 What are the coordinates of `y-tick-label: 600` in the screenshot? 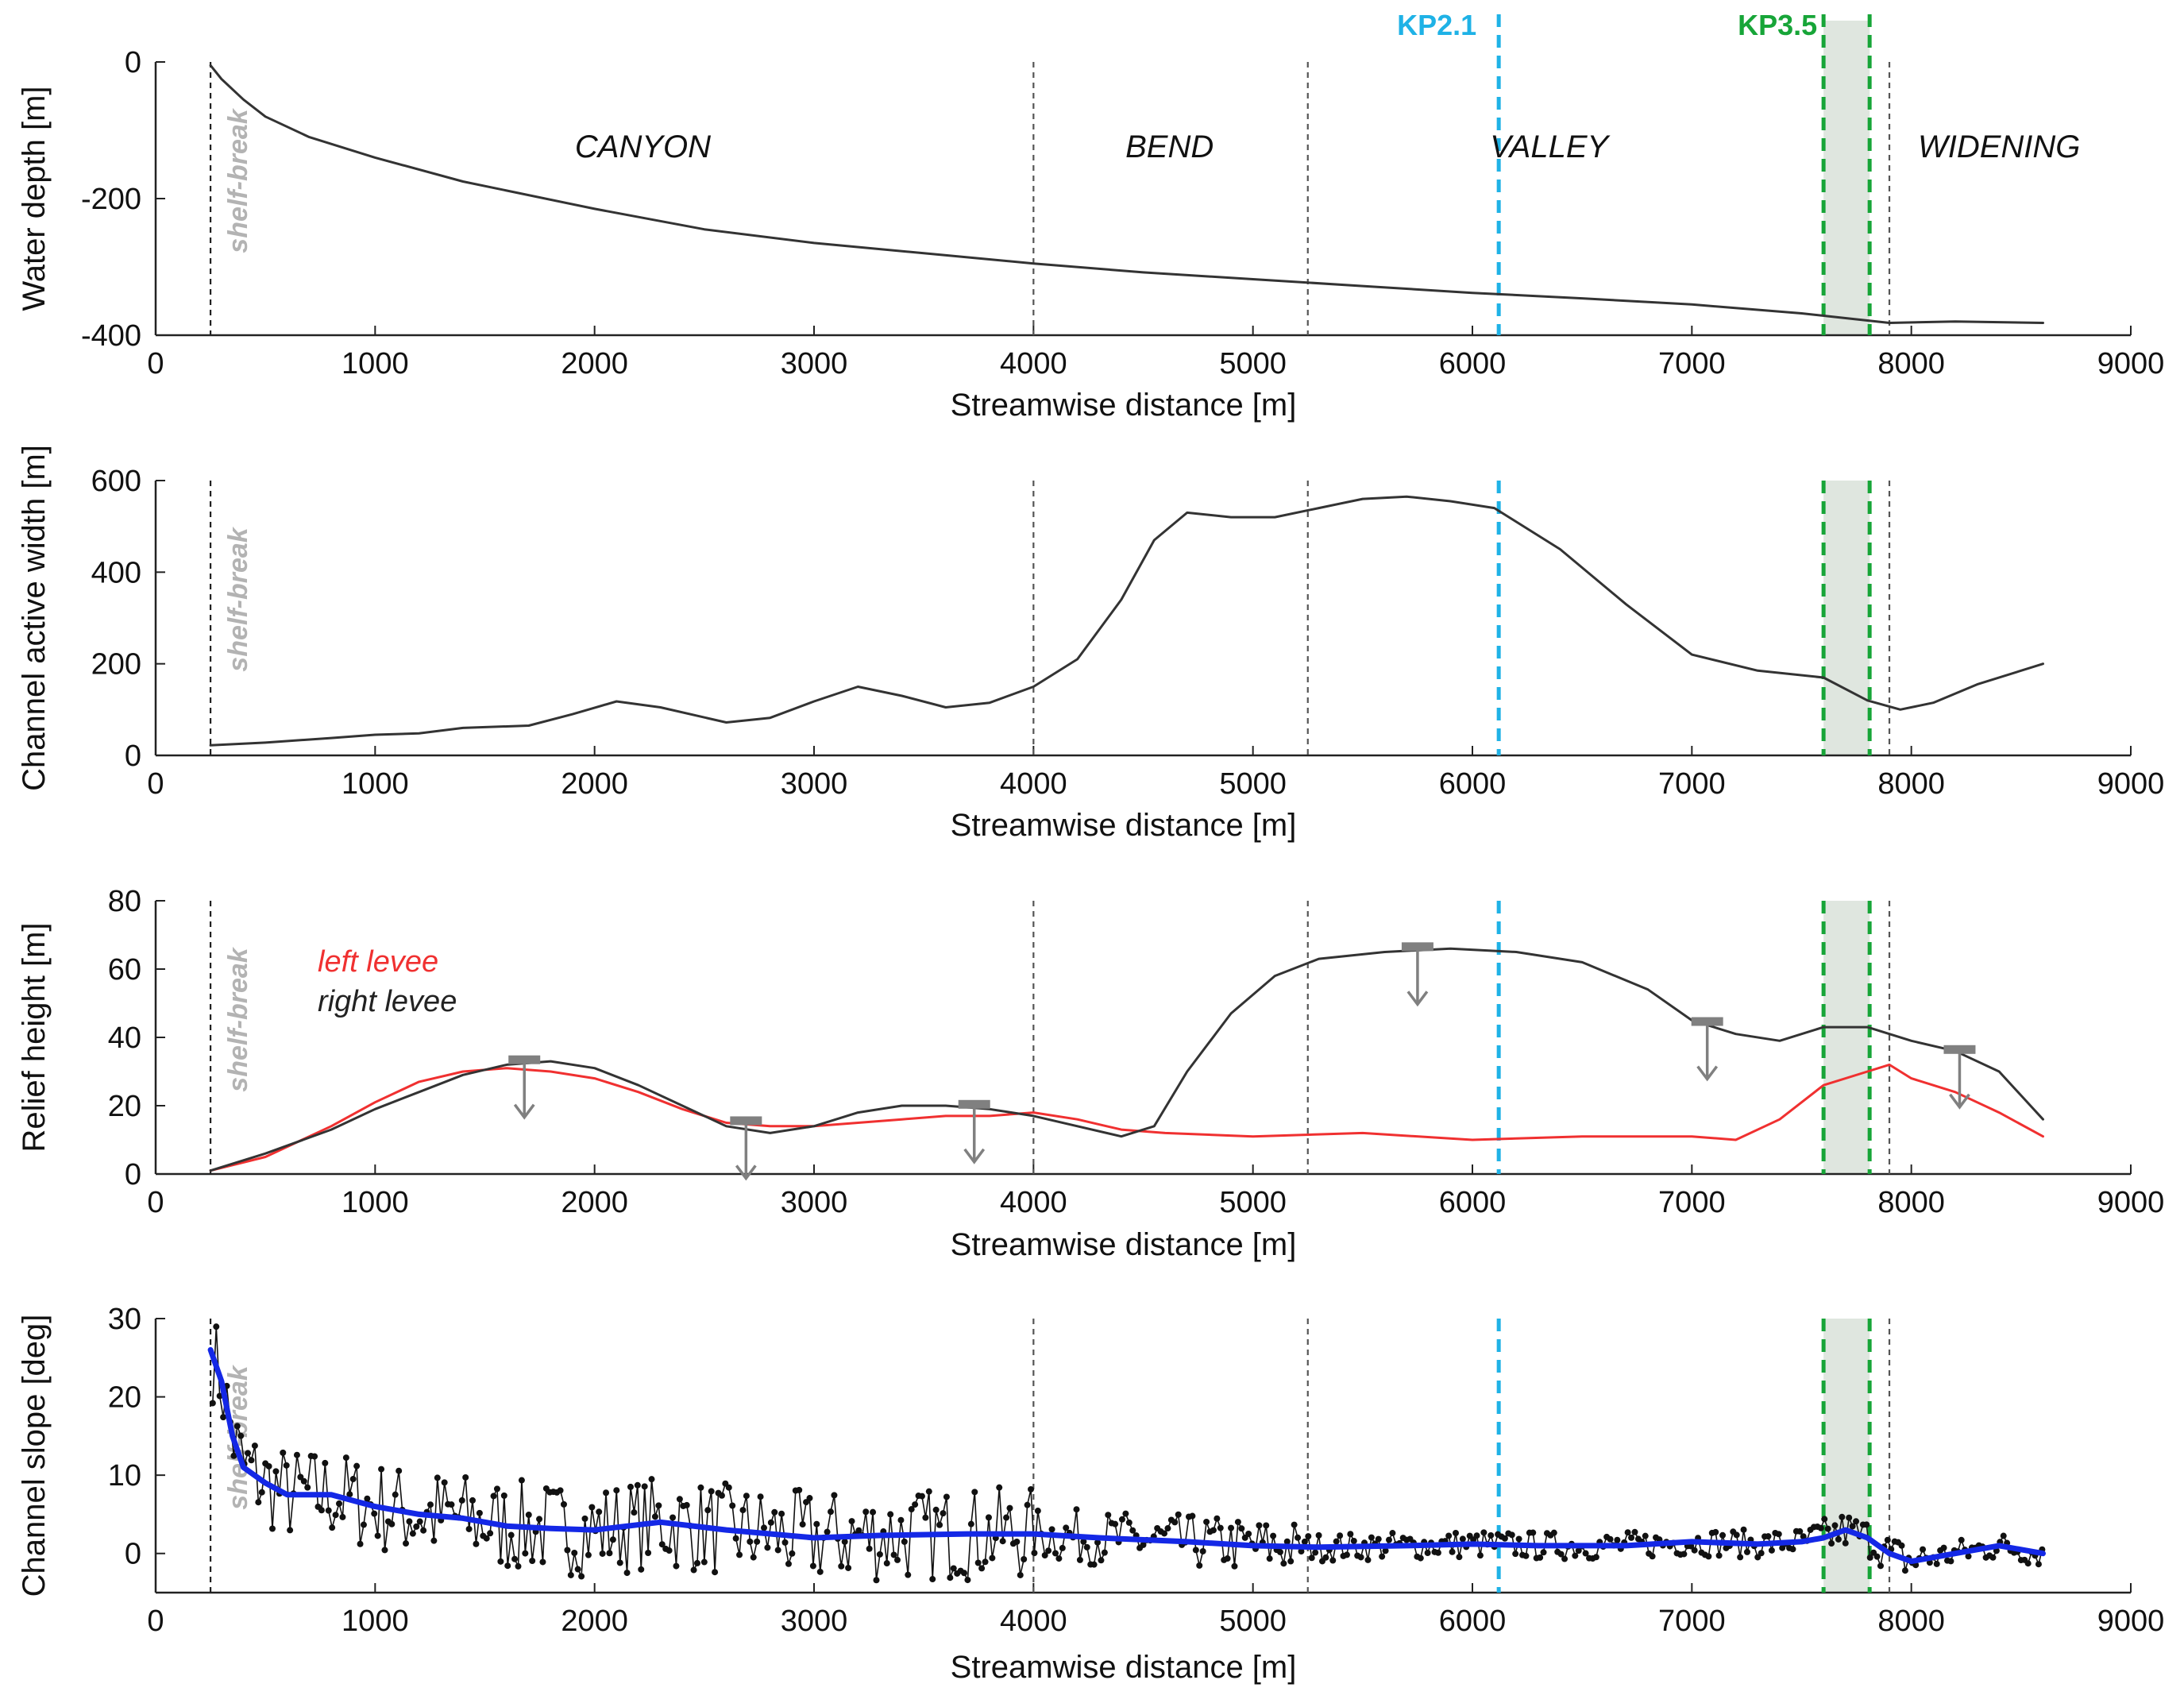 It's located at (116, 481).